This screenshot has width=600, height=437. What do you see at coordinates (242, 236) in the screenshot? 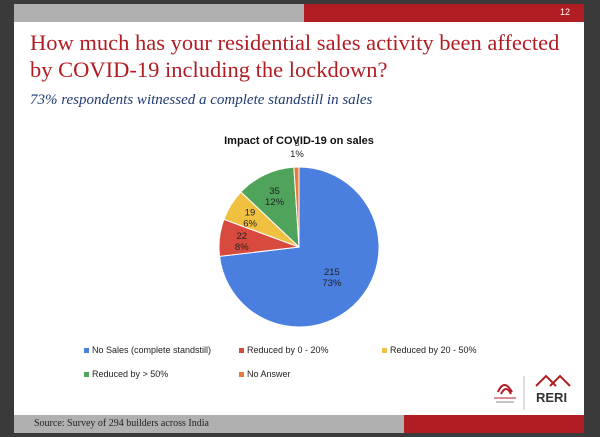
I see `data-label-value: 22` at bounding box center [242, 236].